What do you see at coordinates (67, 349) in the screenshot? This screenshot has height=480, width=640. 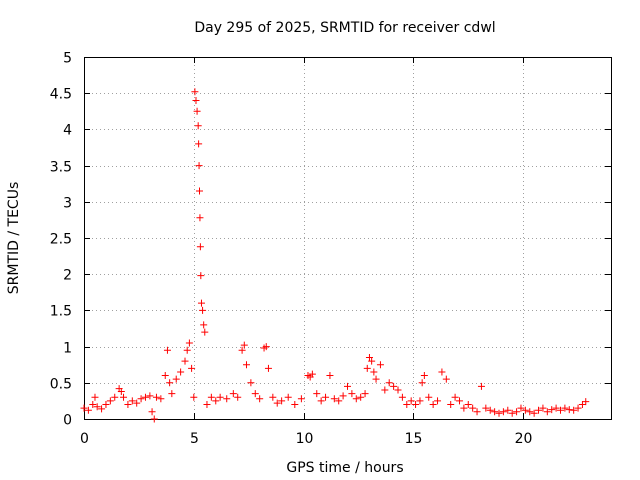 I see `y-tick-label: 1` at bounding box center [67, 349].